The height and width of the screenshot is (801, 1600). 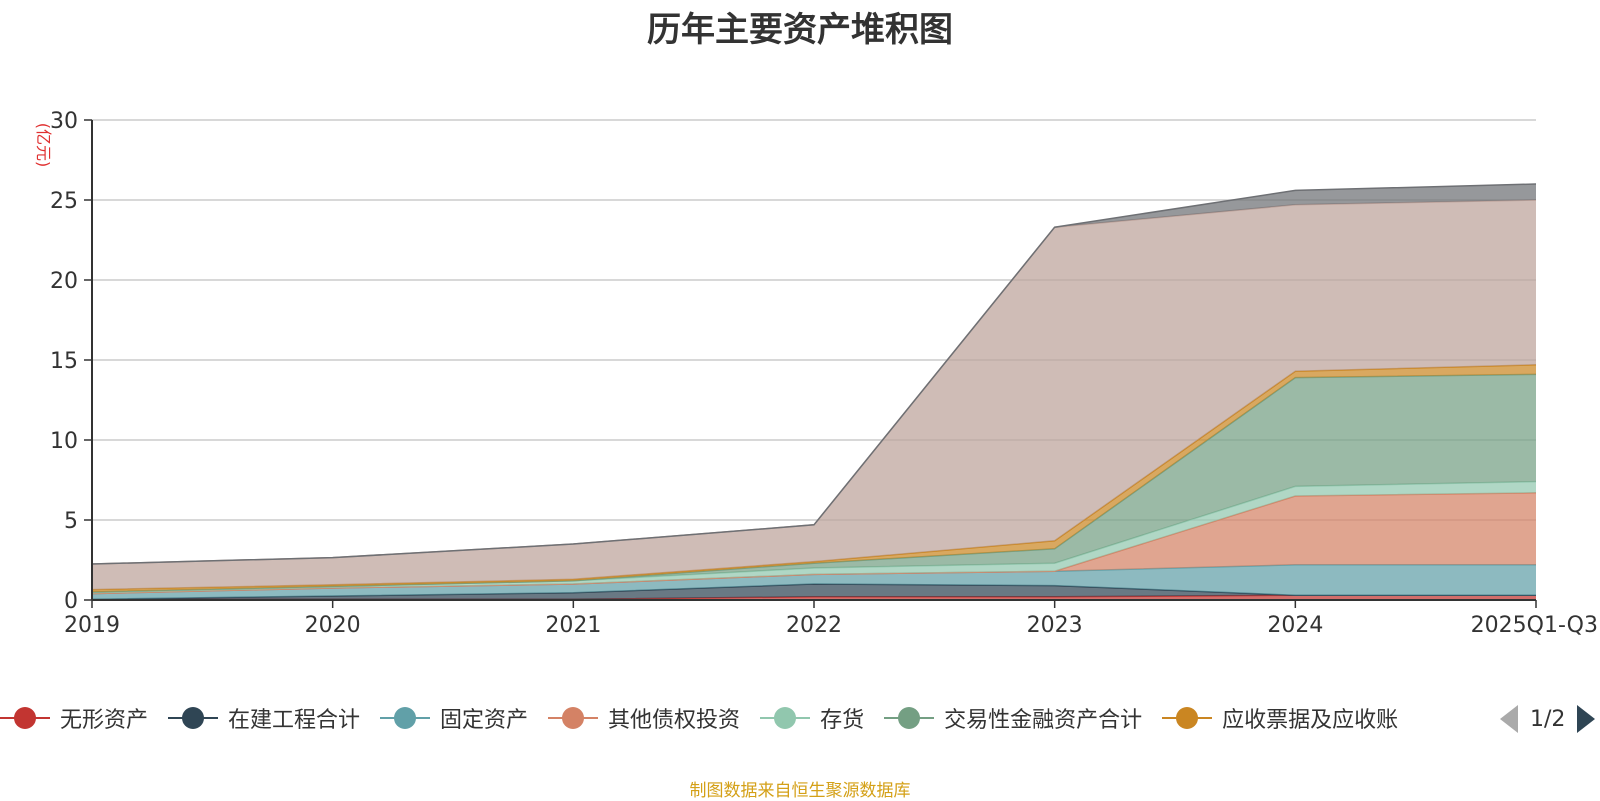 I want to click on legend-label: 固定资产, so click(x=484, y=720).